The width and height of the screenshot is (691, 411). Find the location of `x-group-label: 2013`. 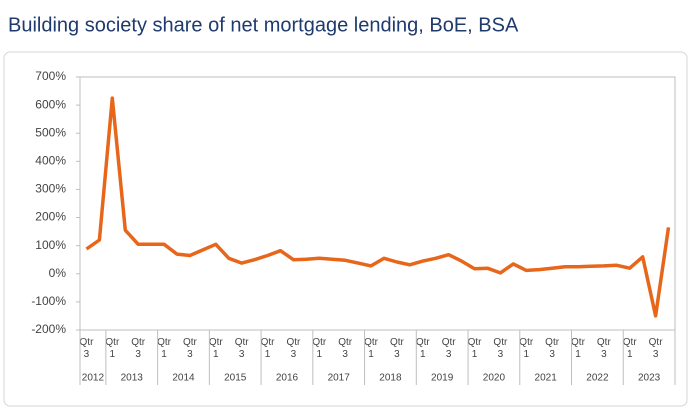

x-group-label: 2013 is located at coordinates (132, 378).